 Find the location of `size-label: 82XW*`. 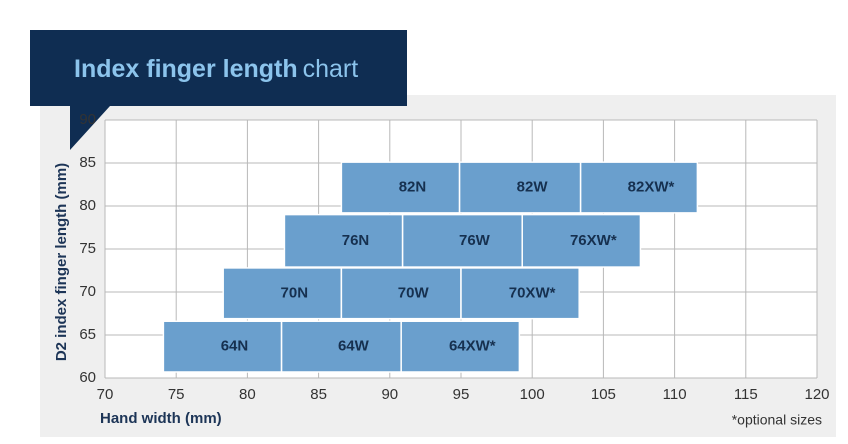

size-label: 82XW* is located at coordinates (651, 186).